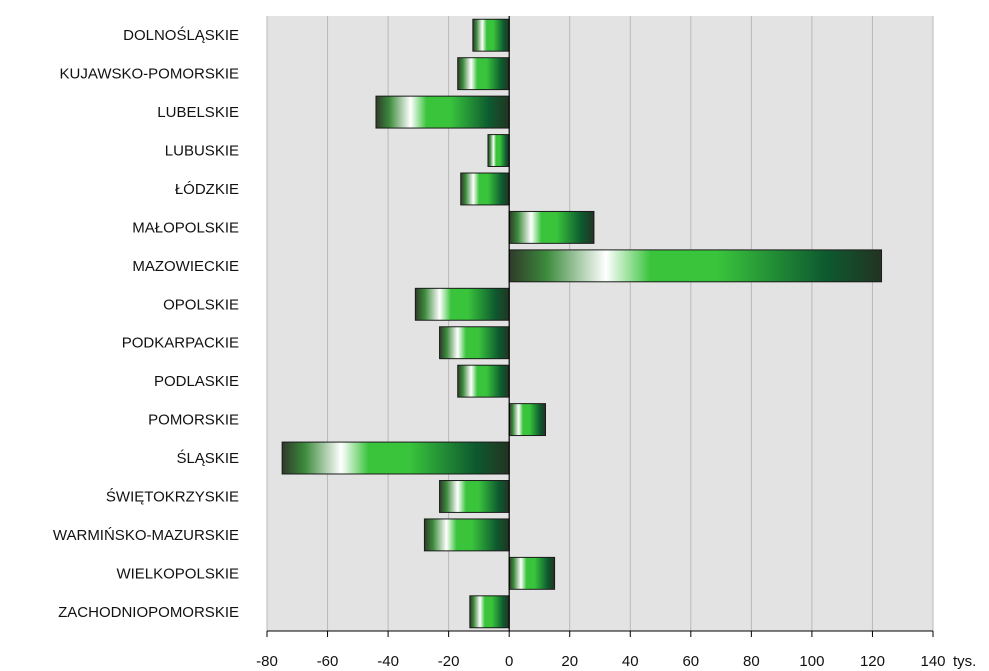 Image resolution: width=989 pixels, height=671 pixels. I want to click on category-label-10: PODLASKIE, so click(196, 381).